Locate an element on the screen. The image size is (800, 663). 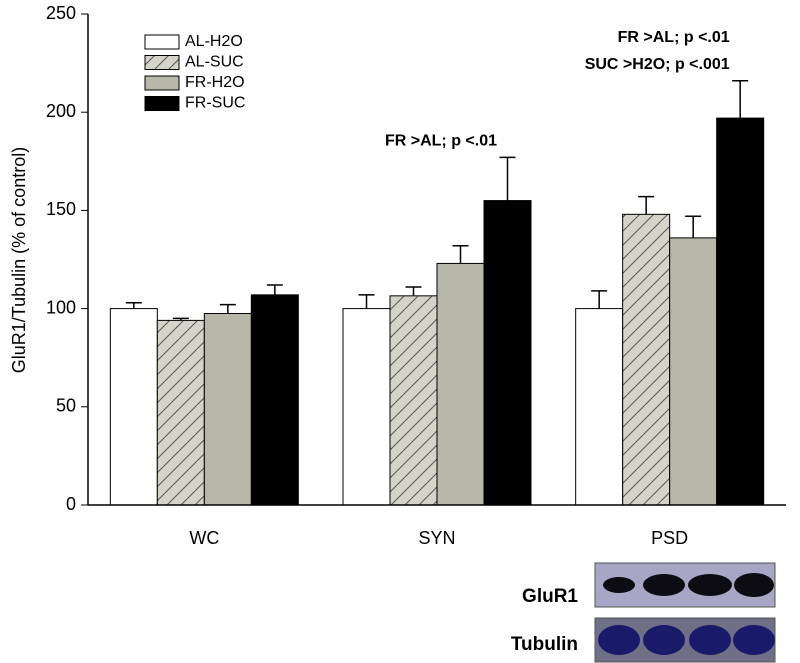
blot-label: GluR1 is located at coordinates (550, 596).